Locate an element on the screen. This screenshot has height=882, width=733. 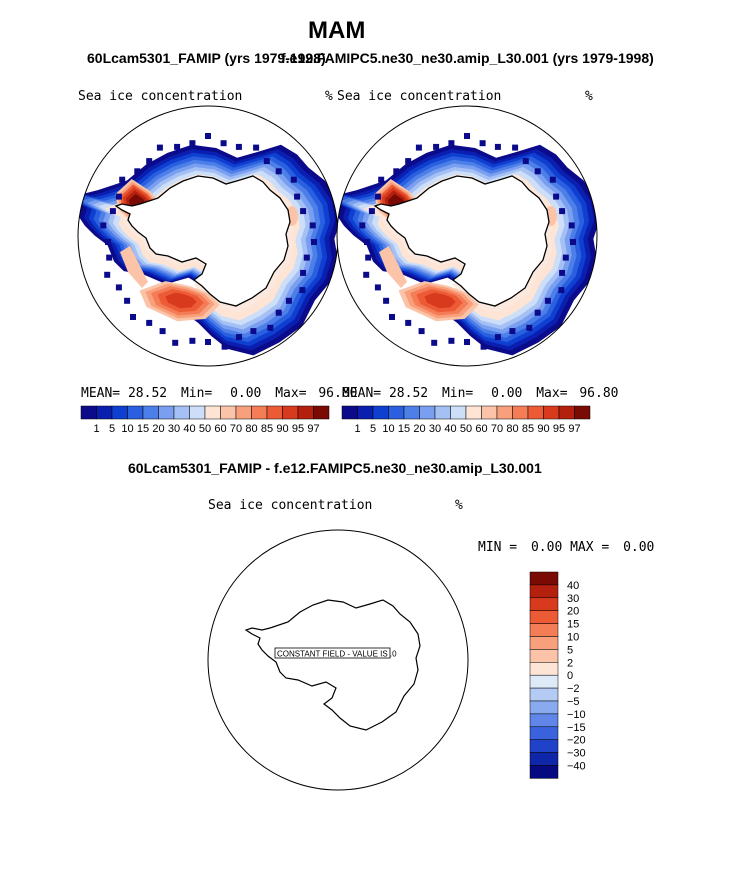
page-title: MAM is located at coordinates (337, 30).